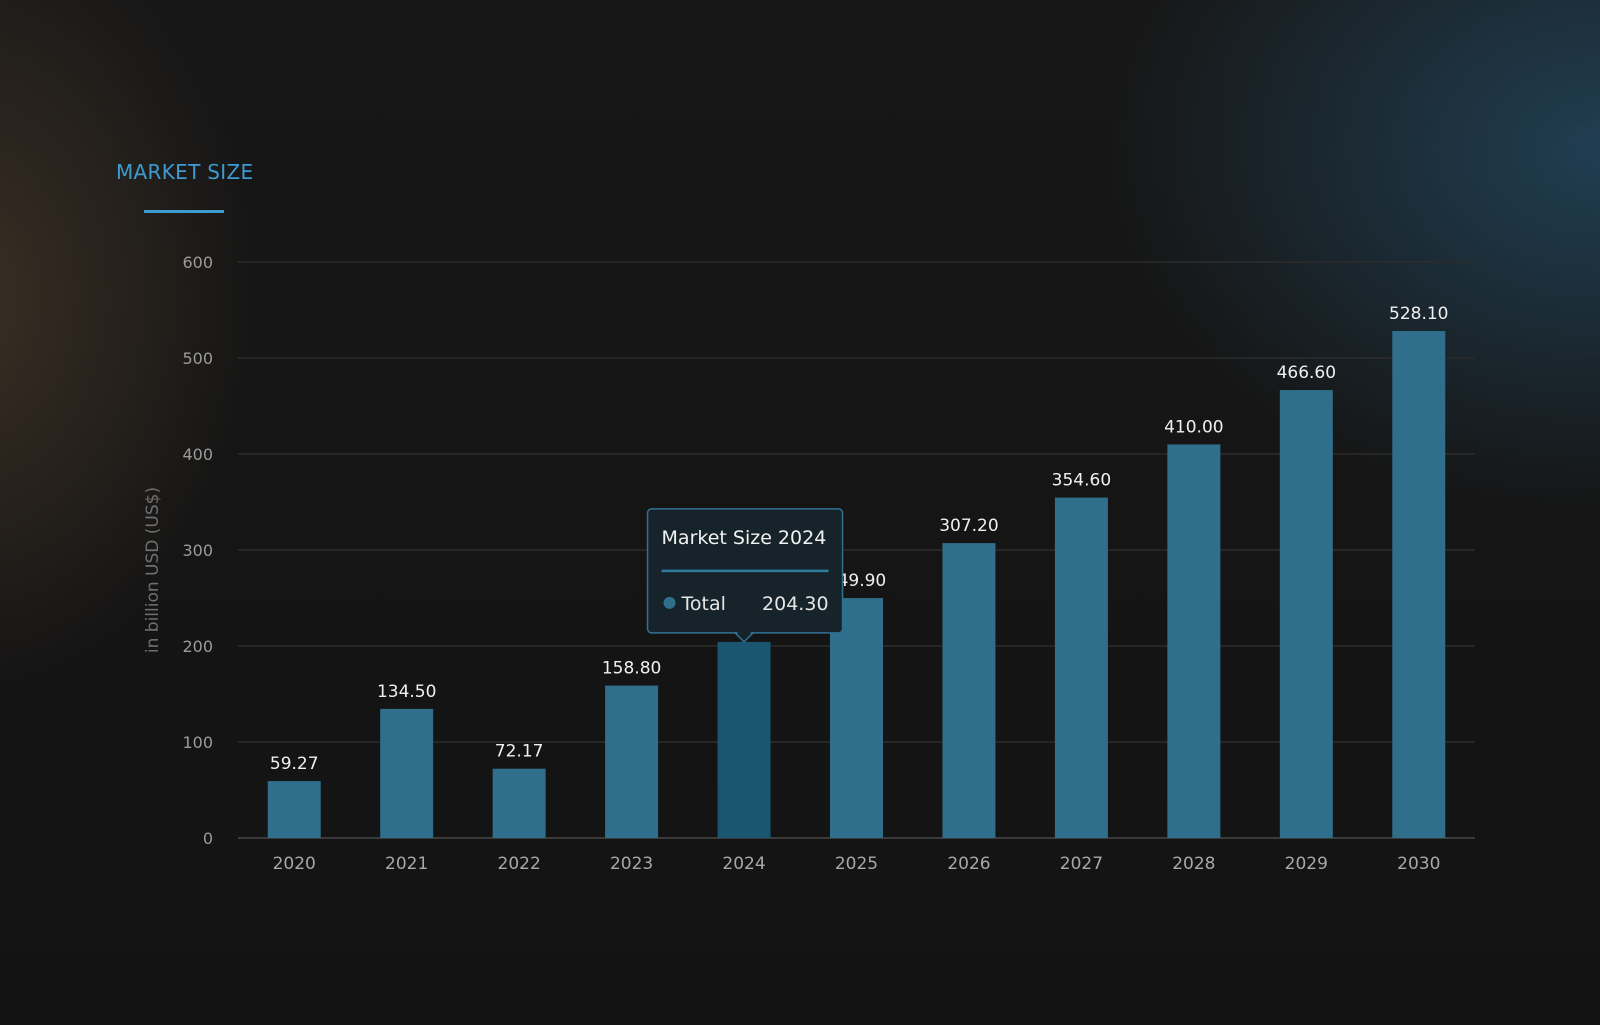 The height and width of the screenshot is (1025, 1600). I want to click on data-label-2026: 307.20, so click(968, 526).